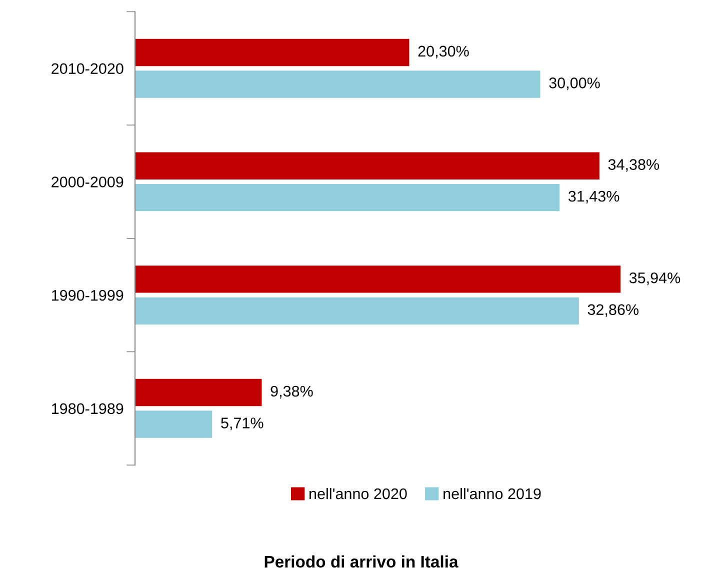  Describe the element at coordinates (88, 182) in the screenshot. I see `y-tick-label: 2000-2009` at that location.